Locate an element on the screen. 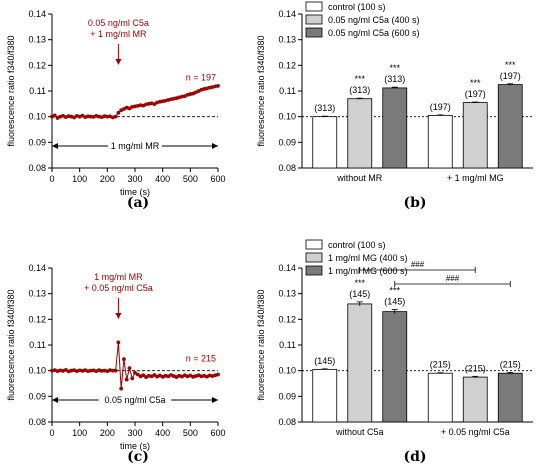 This screenshot has height=466, width=550. c-y-tick-label-6: 0.14 is located at coordinates (37, 268).